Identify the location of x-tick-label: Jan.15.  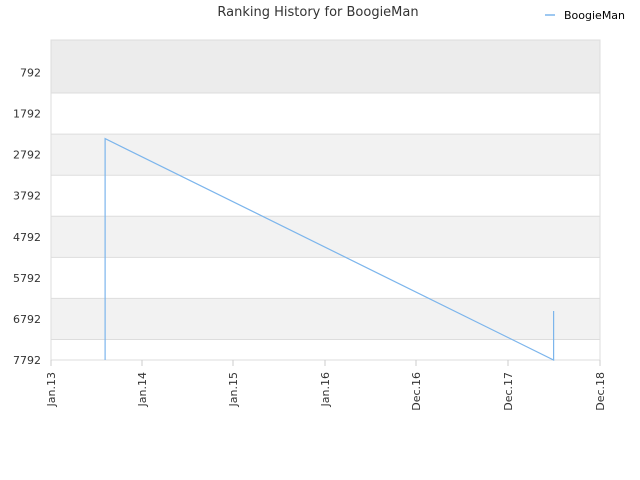
(233, 389).